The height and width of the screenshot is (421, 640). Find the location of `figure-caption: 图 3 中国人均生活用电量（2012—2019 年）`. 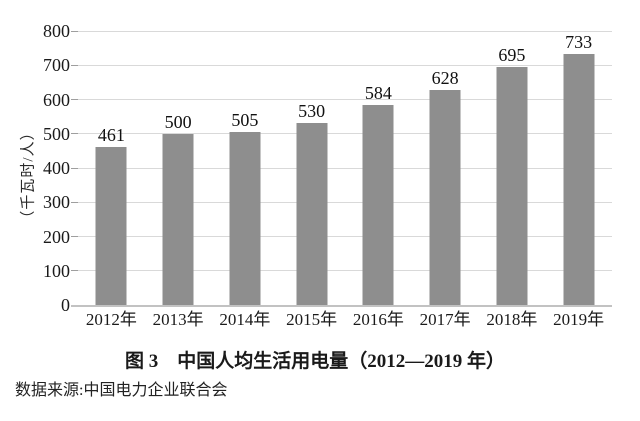

figure-caption: 图 3 中国人均生活用电量（2012—2019 年） is located at coordinates (314, 361).